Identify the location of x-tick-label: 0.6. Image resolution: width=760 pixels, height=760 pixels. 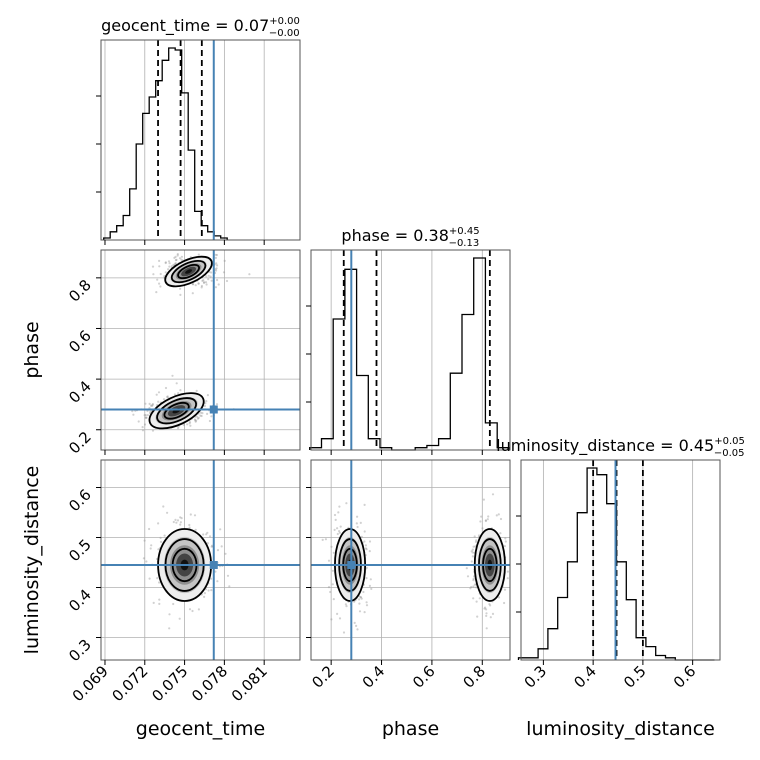
(424, 677).